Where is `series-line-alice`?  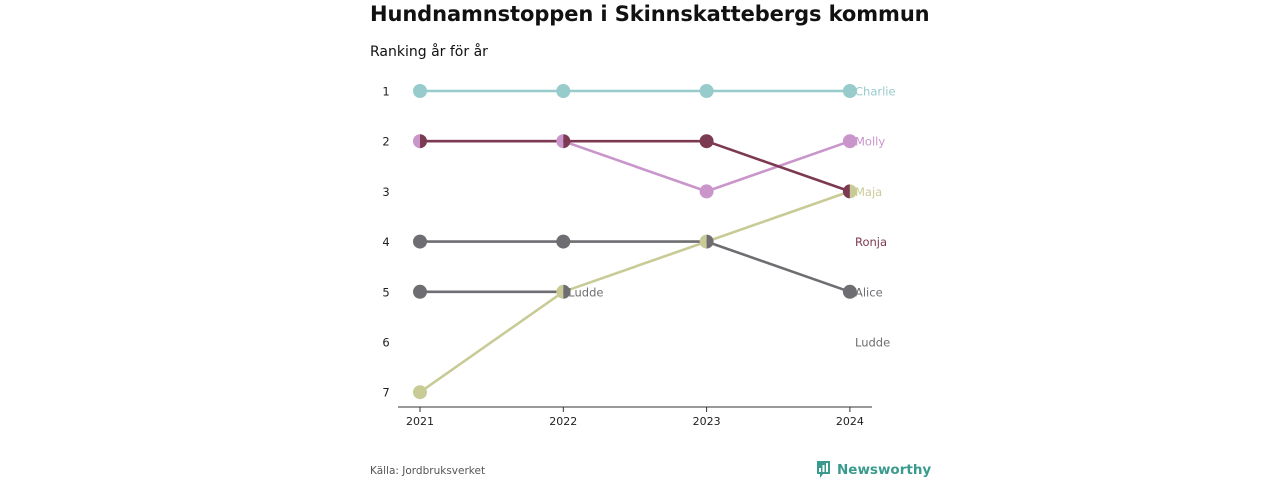 series-line-alice is located at coordinates (635, 267).